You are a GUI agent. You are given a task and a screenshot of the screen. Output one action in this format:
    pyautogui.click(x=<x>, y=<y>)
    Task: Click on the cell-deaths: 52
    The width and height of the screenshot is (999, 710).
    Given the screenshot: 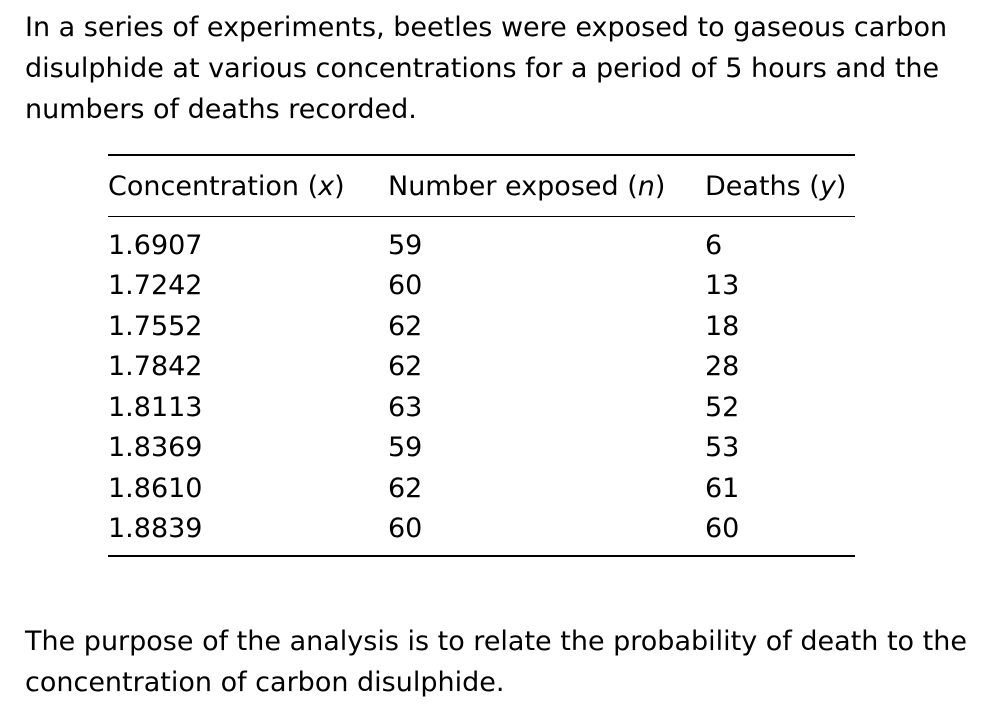 What is the action you would take?
    pyautogui.click(x=722, y=407)
    